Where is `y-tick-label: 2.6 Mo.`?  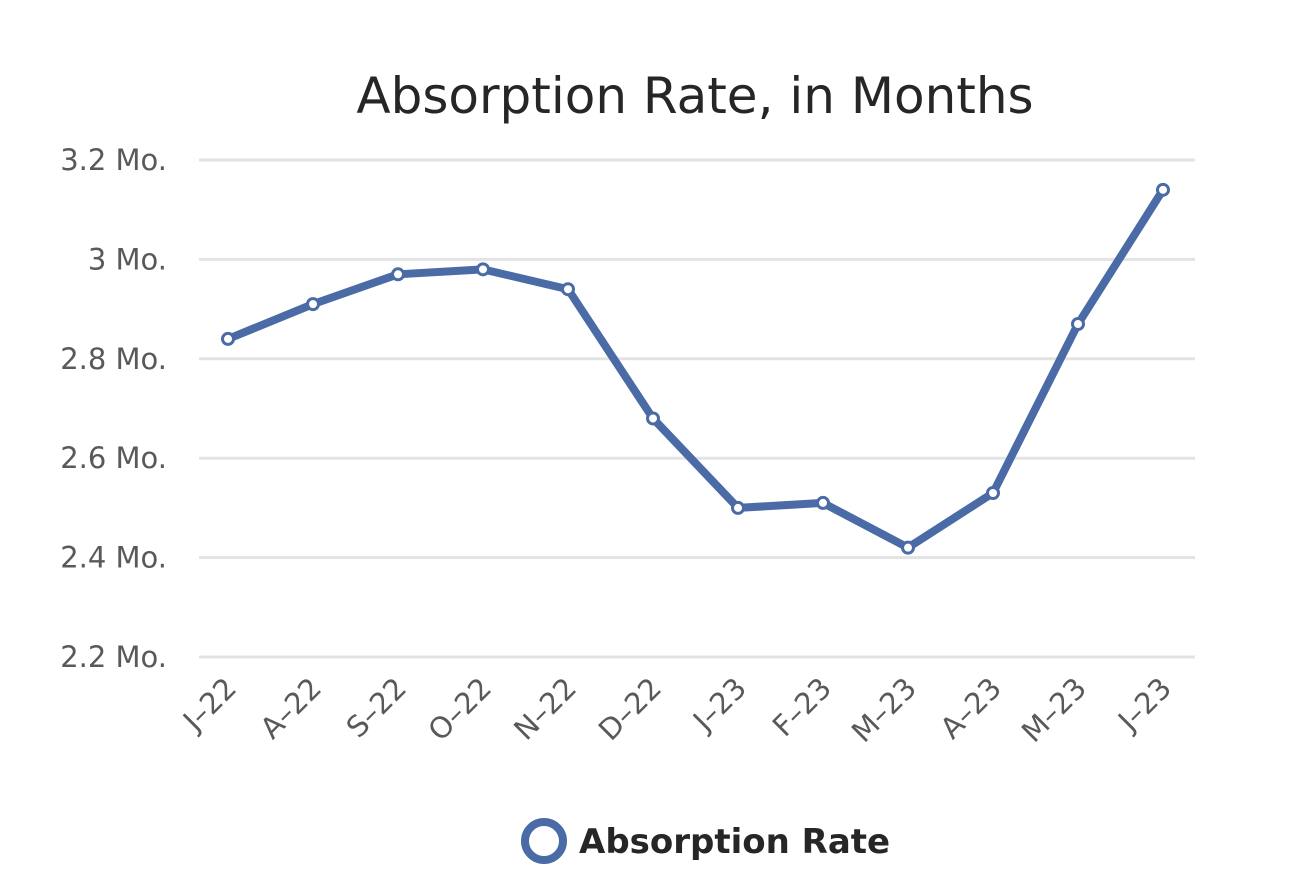
y-tick-label: 2.6 Mo. is located at coordinates (113, 458).